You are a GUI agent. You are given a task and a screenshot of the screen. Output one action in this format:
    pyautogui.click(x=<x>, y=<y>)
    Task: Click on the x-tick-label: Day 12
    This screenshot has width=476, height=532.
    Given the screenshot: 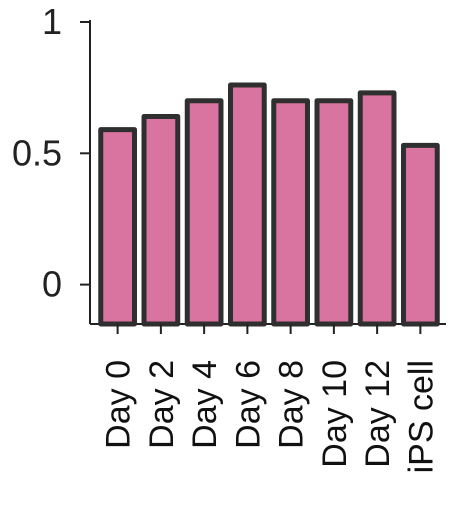 What is the action you would take?
    pyautogui.click(x=378, y=414)
    